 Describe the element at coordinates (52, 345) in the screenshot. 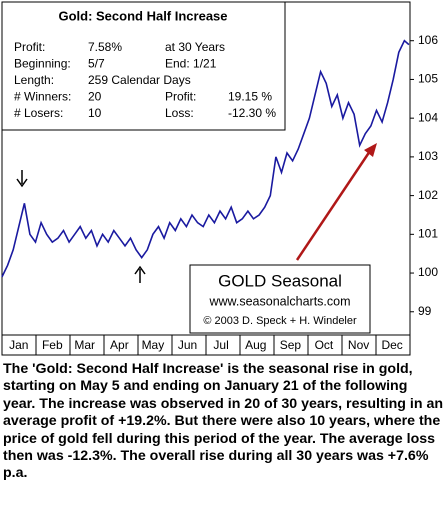

I see `x-tick-label: Feb` at that location.